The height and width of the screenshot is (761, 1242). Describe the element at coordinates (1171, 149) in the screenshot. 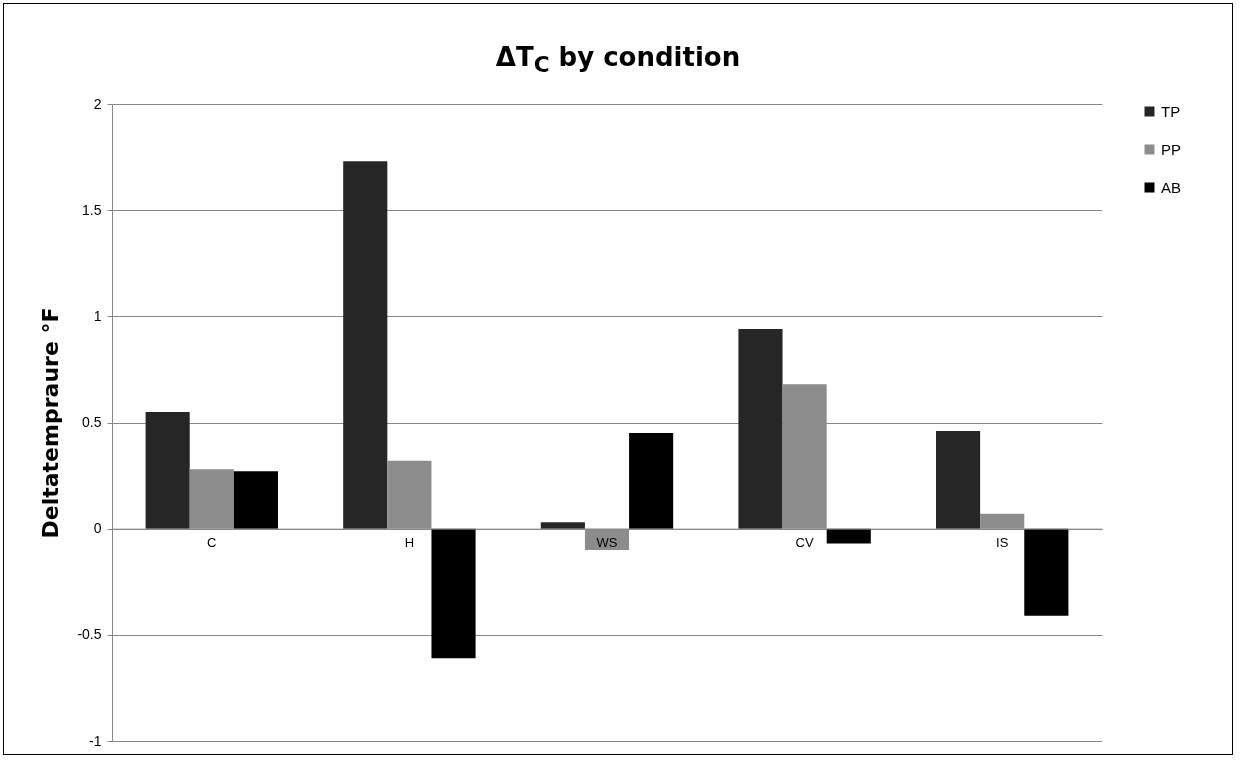

I see `legend-label: PP` at that location.